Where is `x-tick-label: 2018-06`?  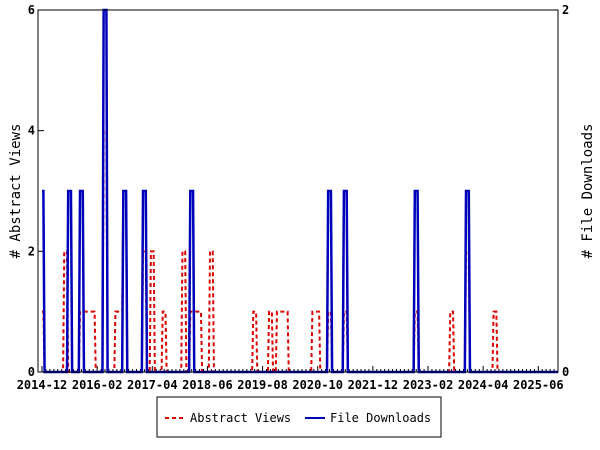
x-tick-label: 2018-06 is located at coordinates (207, 385).